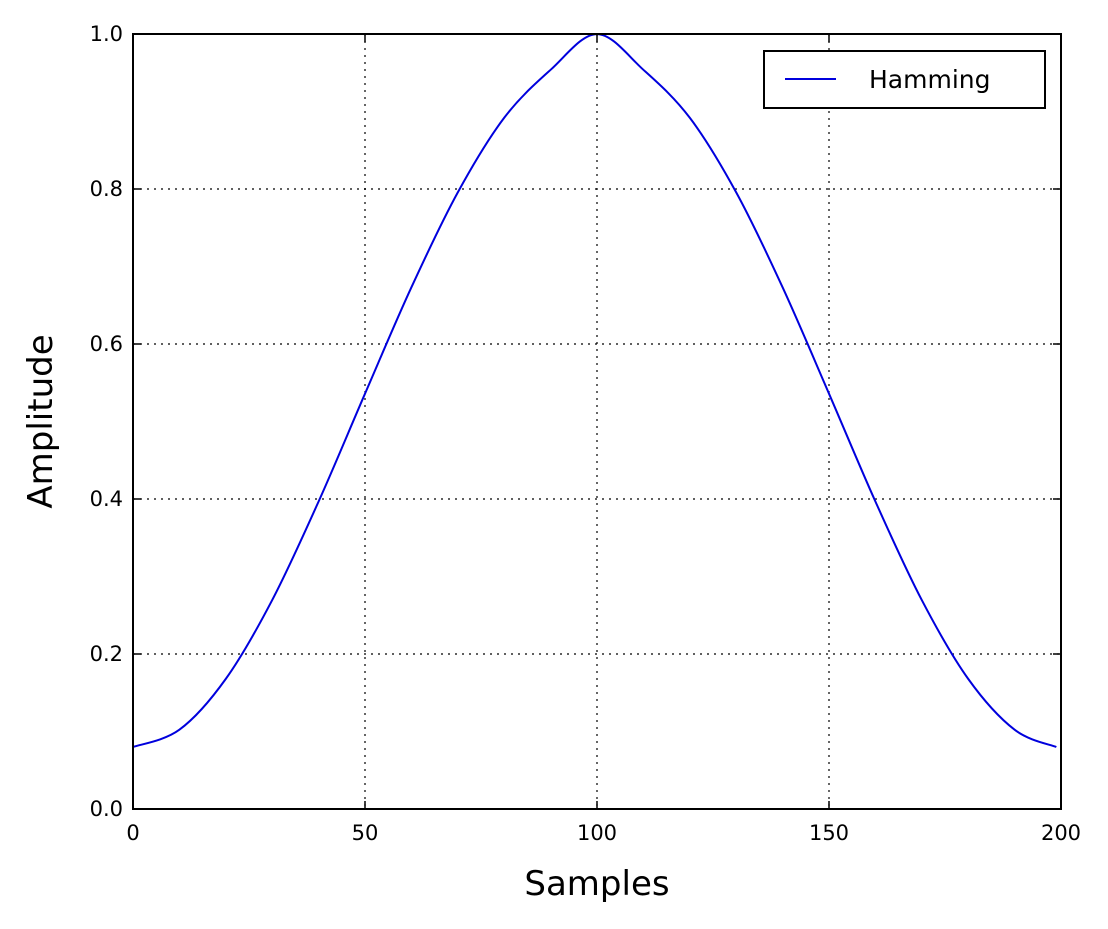 The width and height of the screenshot is (1108, 929). What do you see at coordinates (106, 654) in the screenshot?
I see `y-tick-label: 0.2` at bounding box center [106, 654].